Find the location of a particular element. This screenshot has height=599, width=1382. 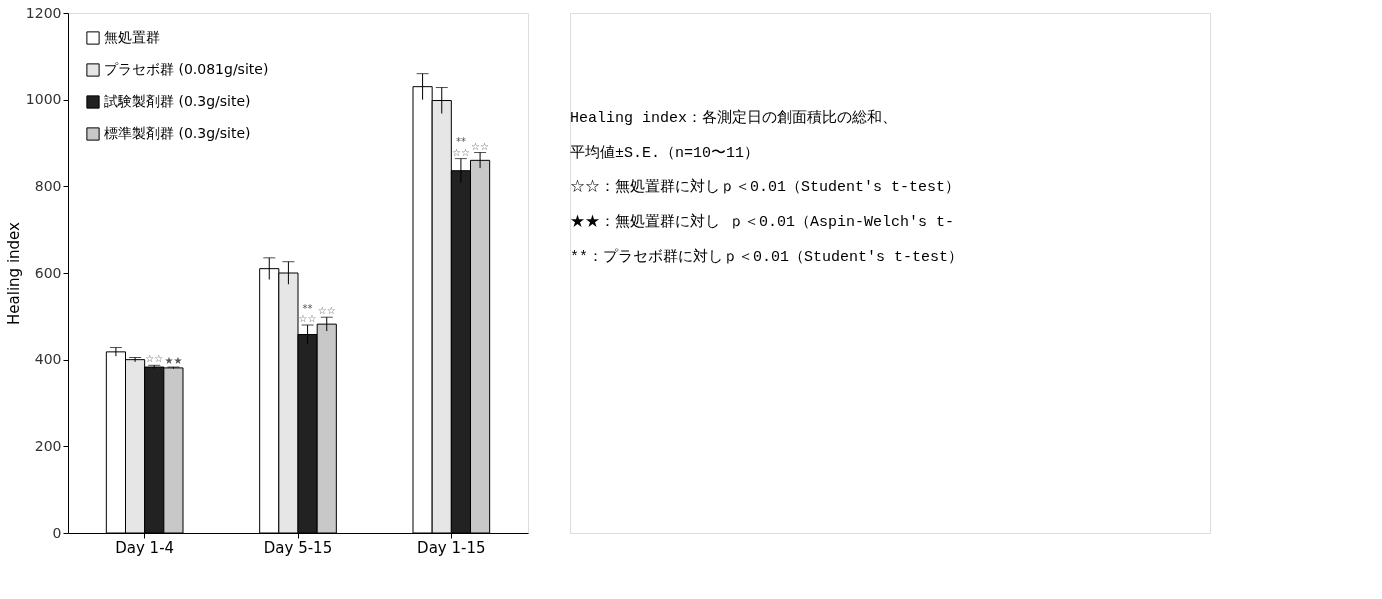

legend-label: 標準製剤群 (0.3g/site) is located at coordinates (177, 133).